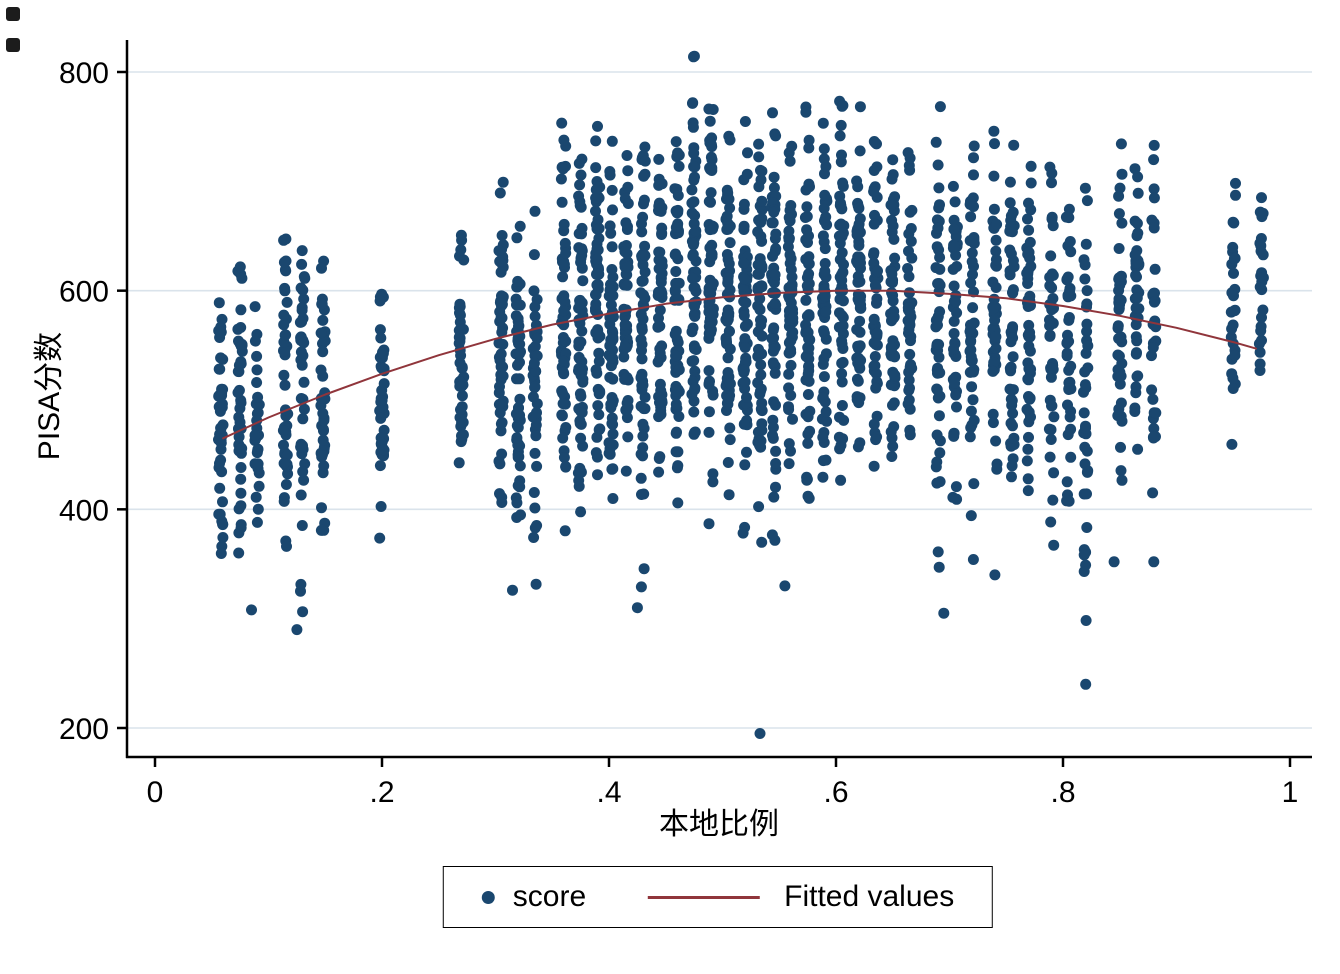 The height and width of the screenshot is (974, 1340). Describe the element at coordinates (155, 792) in the screenshot. I see `svg-text: 0` at that location.